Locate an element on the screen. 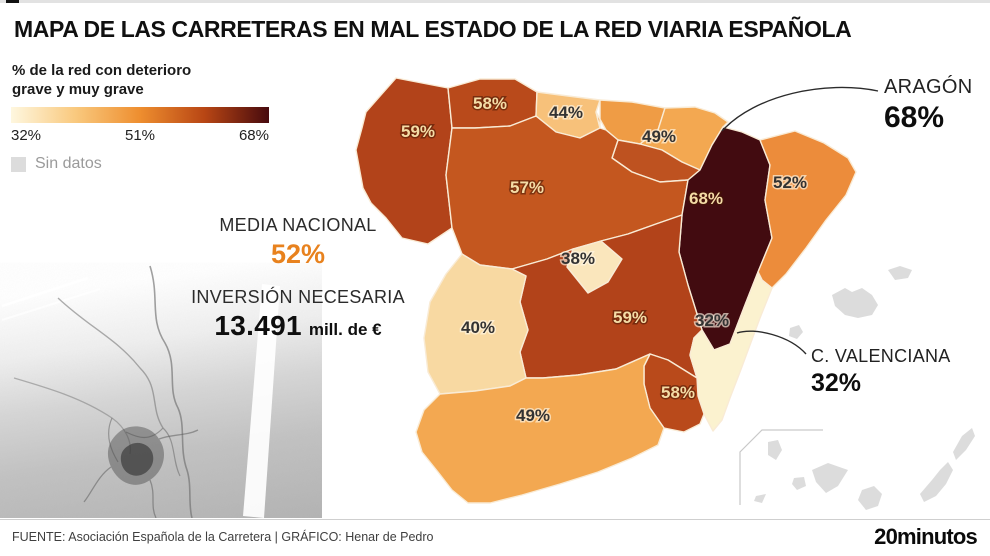  road-photo-detail is located at coordinates (161, 392).